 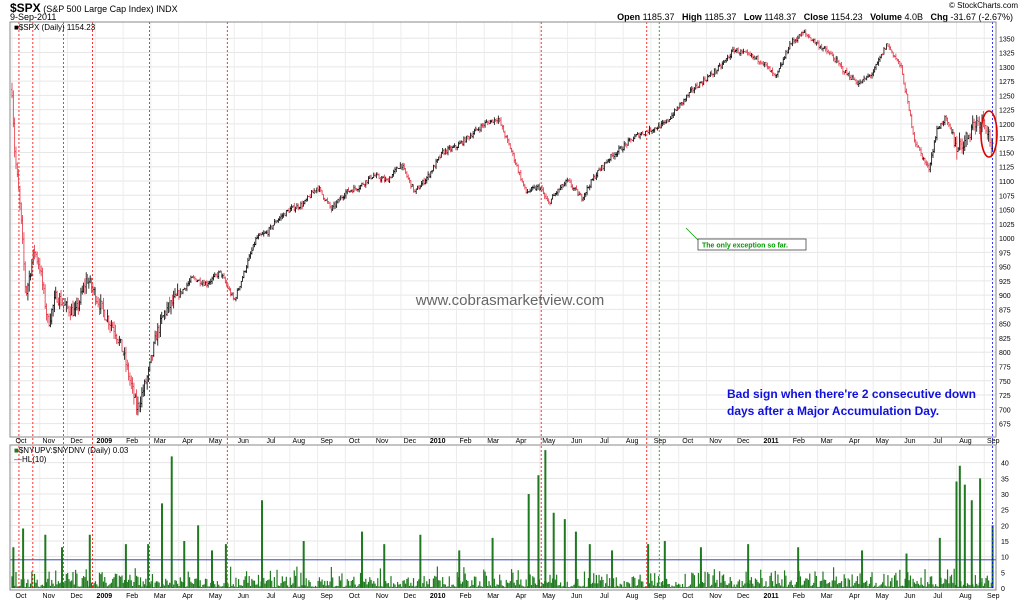 What do you see at coordinates (1007, 239) in the screenshot?
I see `price-y-tick-label: 1000` at bounding box center [1007, 239].